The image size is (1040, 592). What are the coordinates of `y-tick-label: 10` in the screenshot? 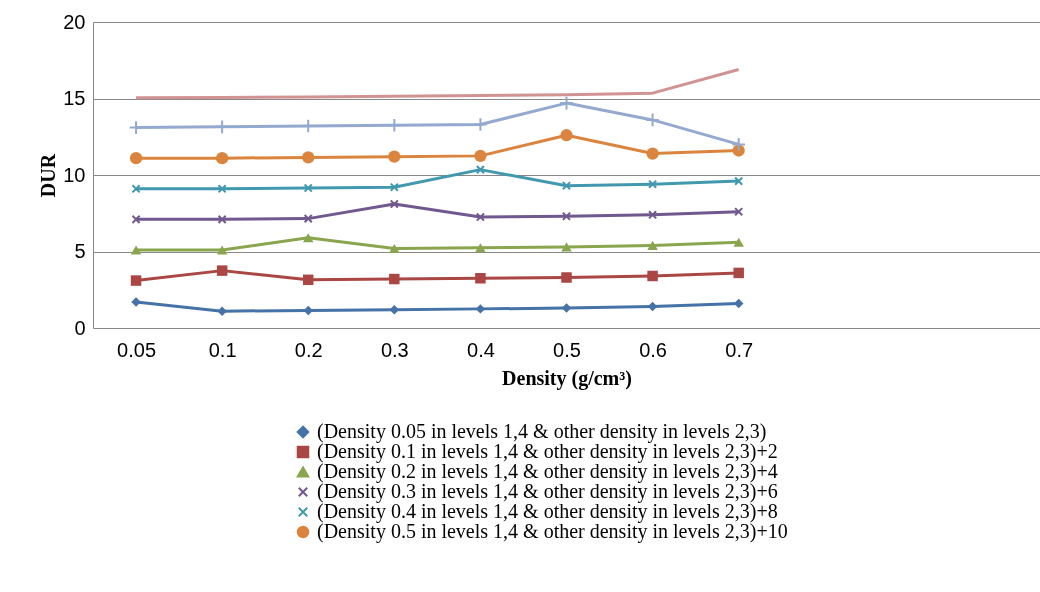 It's located at (74, 174).